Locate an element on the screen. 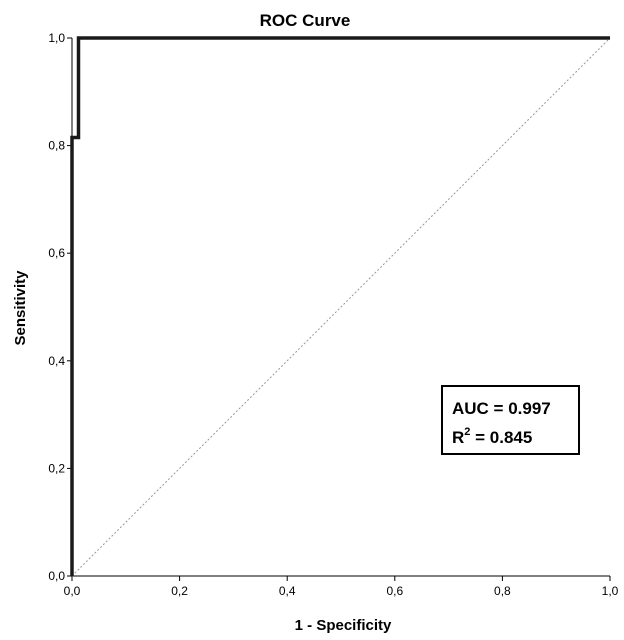 This screenshot has width=624, height=640. r-squared-value: = 0.845 is located at coordinates (501, 437).